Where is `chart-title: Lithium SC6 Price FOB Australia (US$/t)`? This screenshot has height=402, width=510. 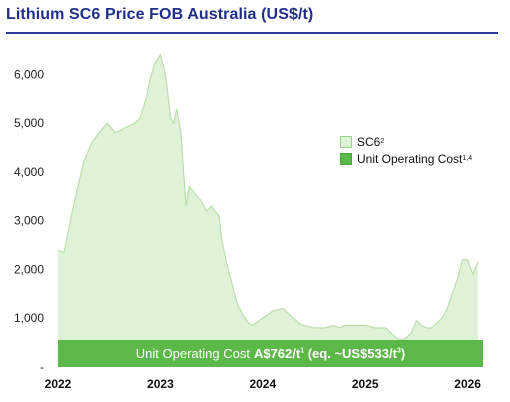
chart-title: Lithium SC6 Price FOB Australia (US$/t) is located at coordinates (160, 14).